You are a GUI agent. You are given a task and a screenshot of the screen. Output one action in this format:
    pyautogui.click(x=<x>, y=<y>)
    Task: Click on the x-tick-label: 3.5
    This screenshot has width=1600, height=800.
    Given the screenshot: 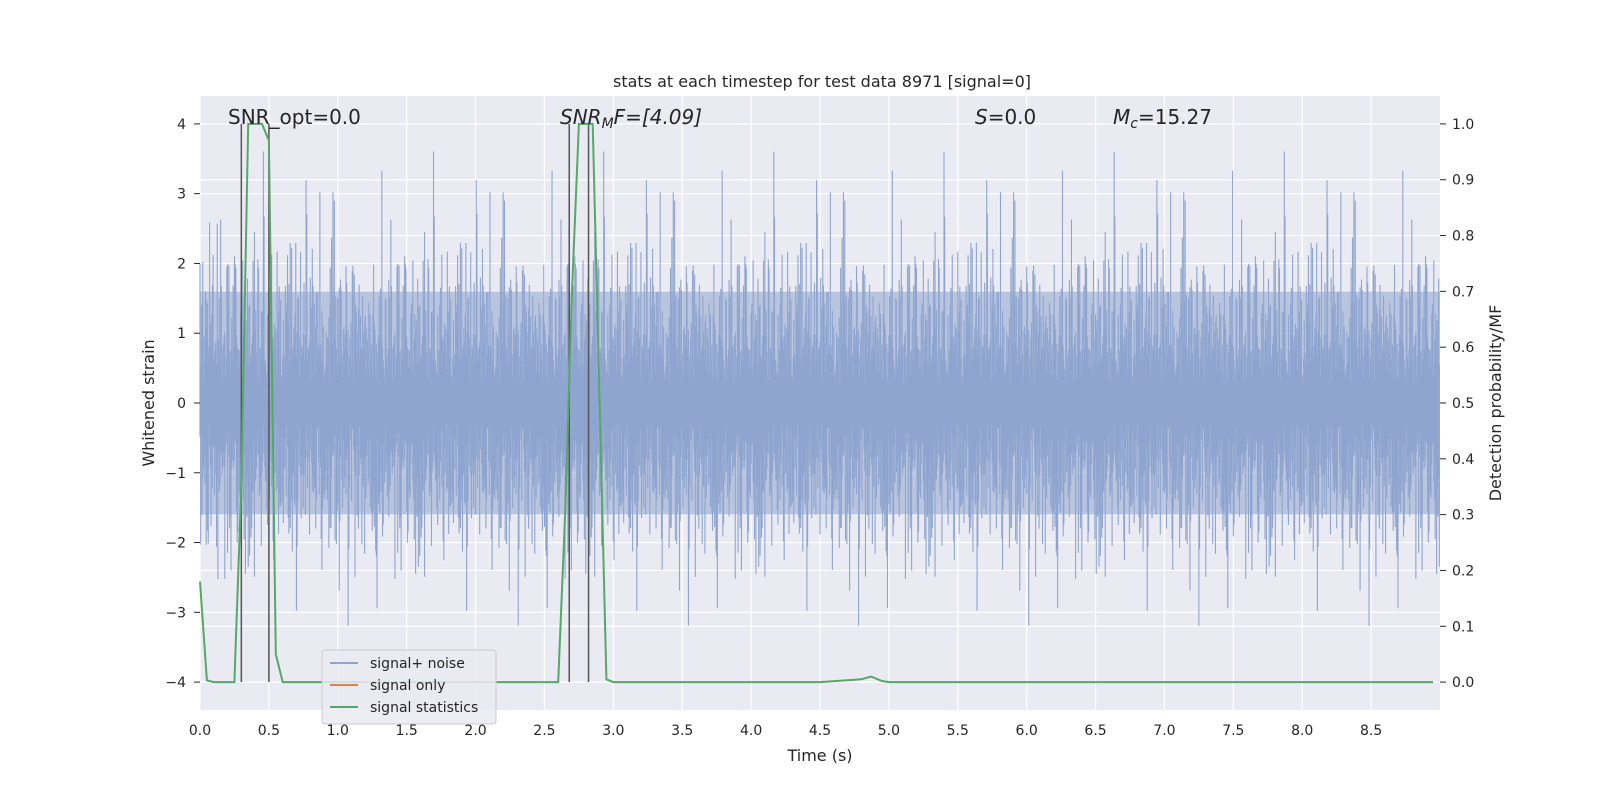 What is the action you would take?
    pyautogui.click(x=682, y=731)
    